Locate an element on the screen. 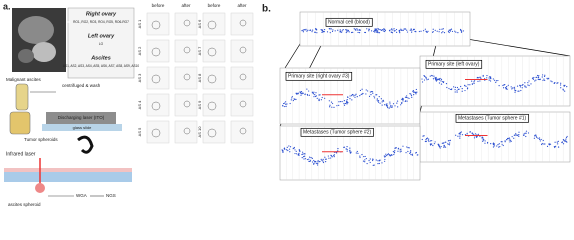  row-label: AS 1 is located at coordinates (139, 23).